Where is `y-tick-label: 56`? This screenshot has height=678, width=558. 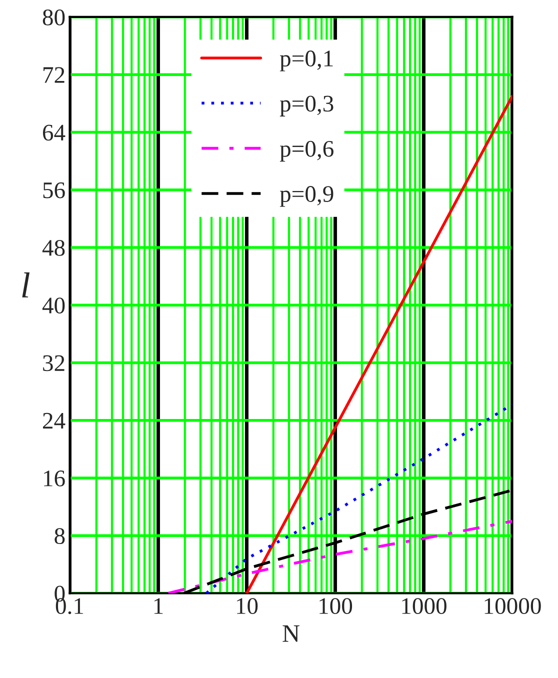
y-tick-label: 56 is located at coordinates (54, 190).